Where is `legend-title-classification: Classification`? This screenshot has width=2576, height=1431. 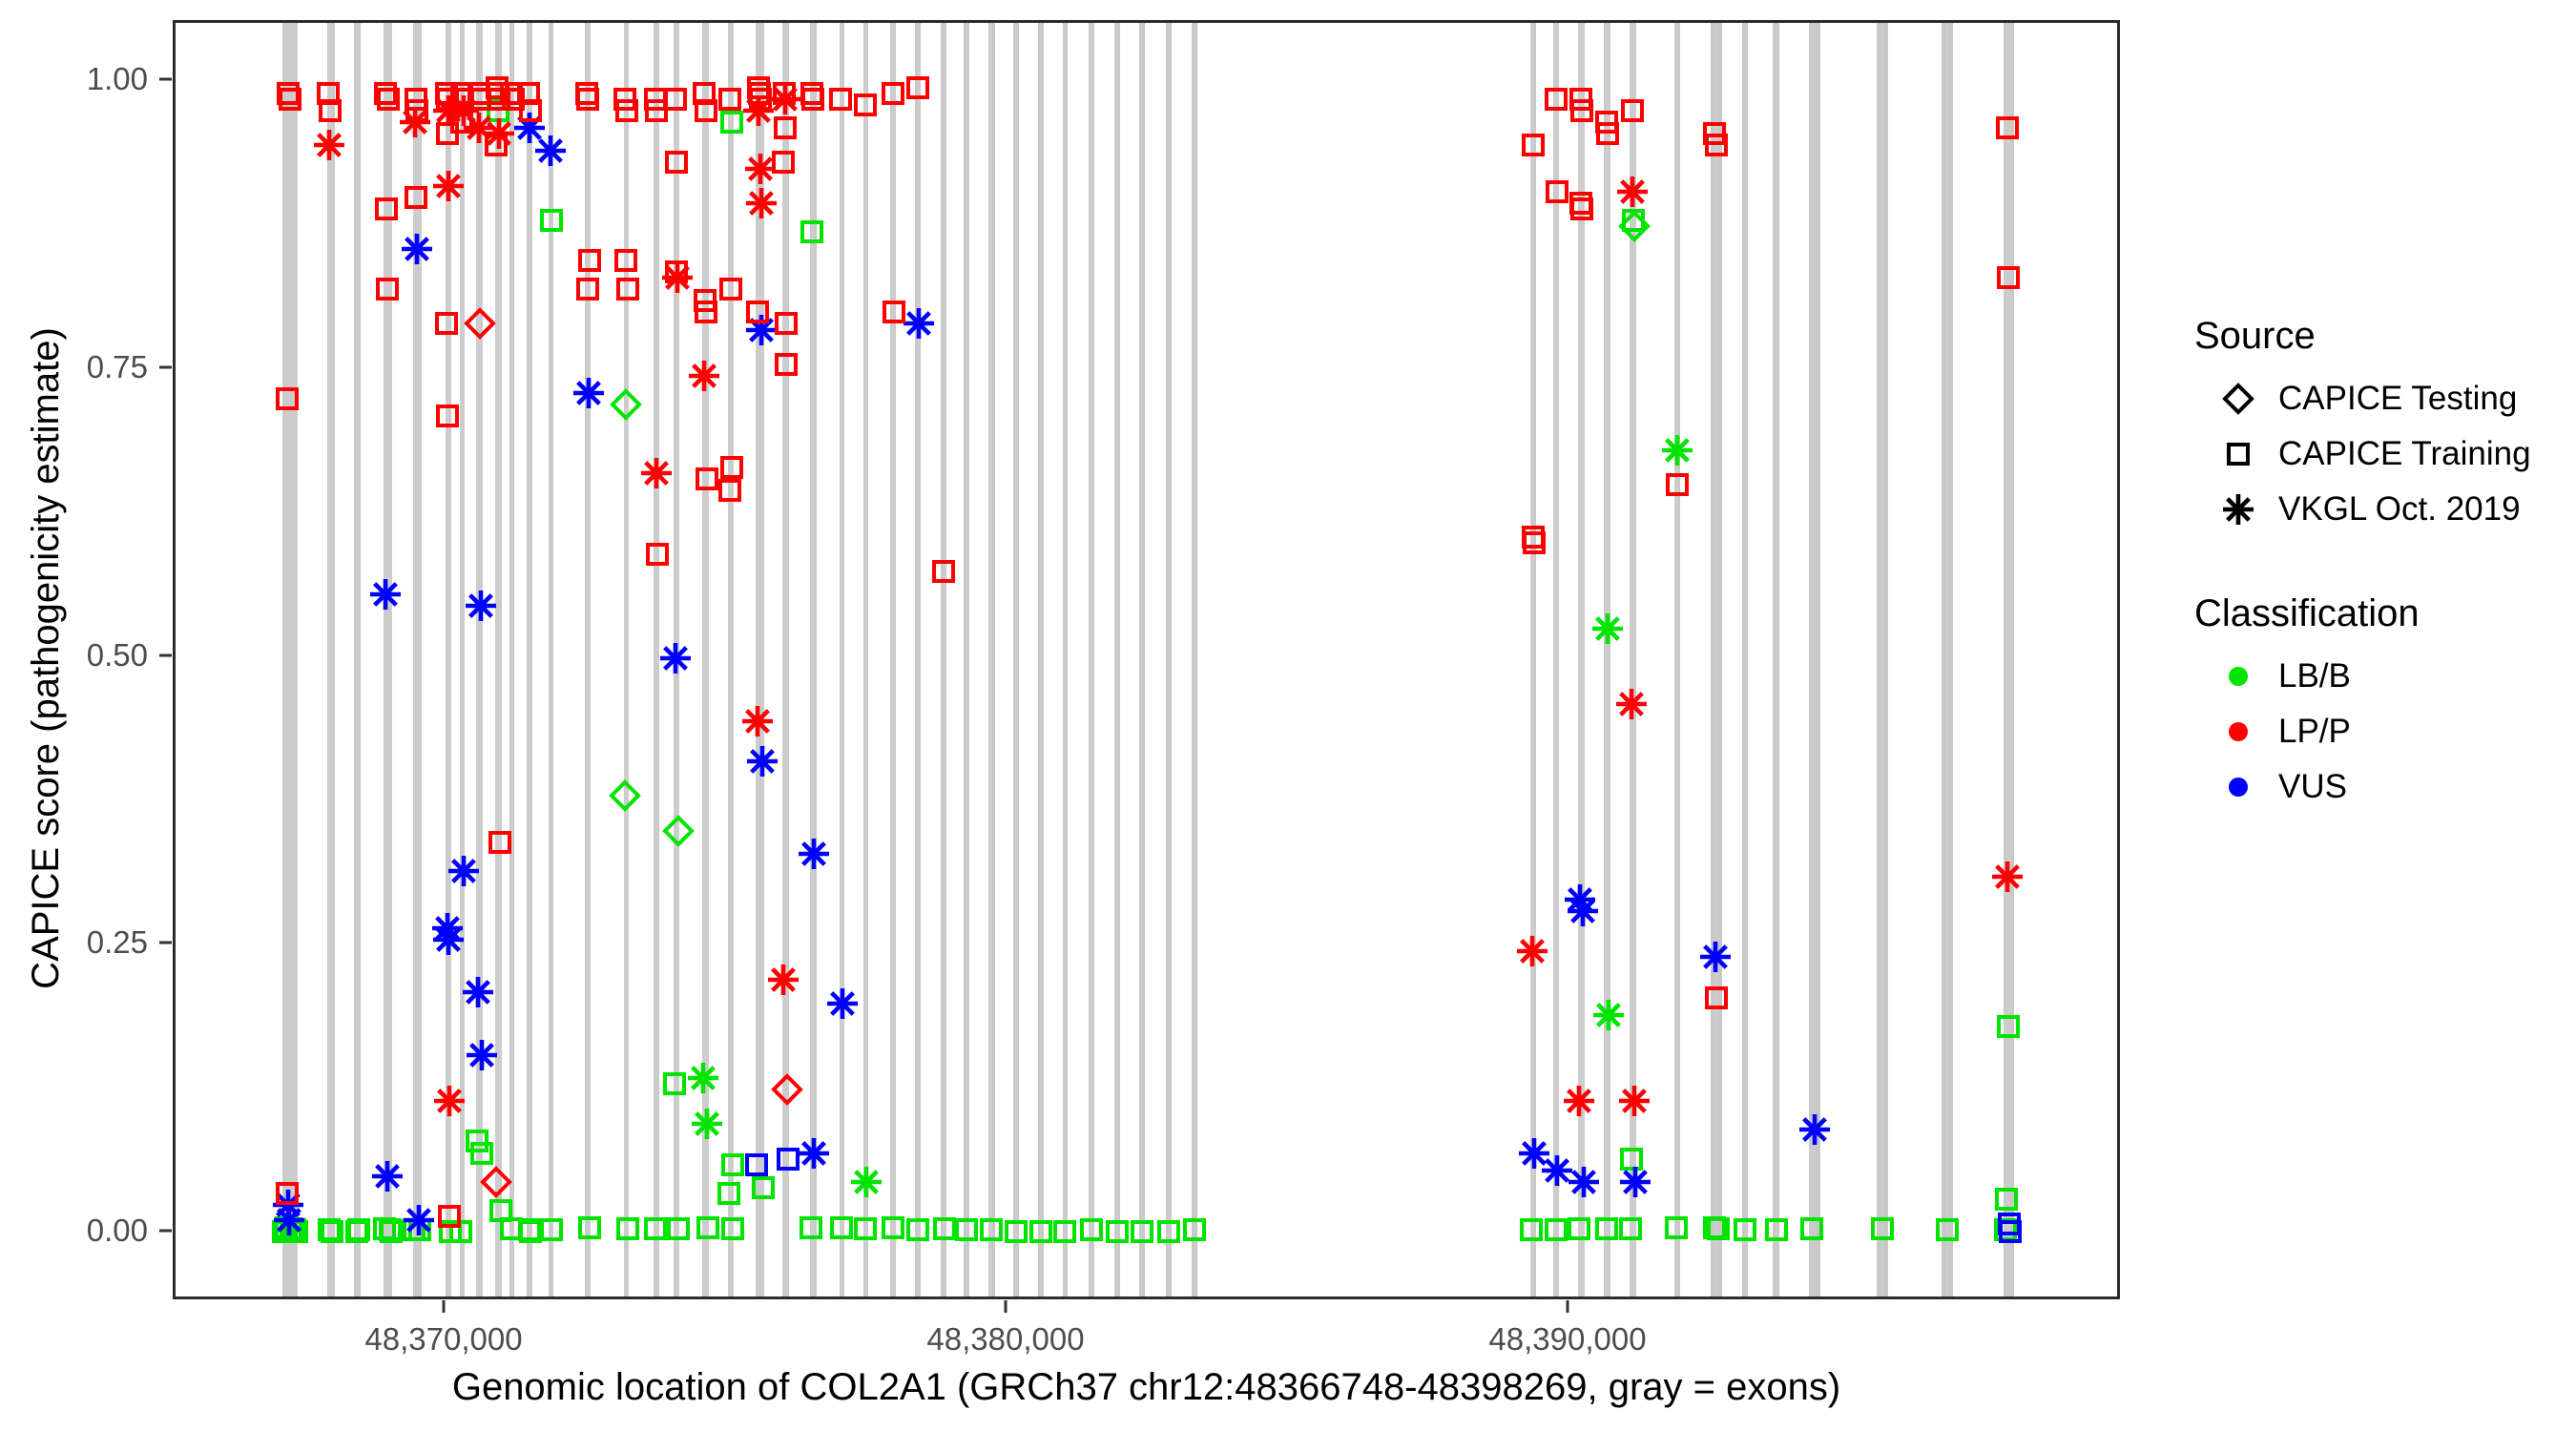 legend-title-classification: Classification is located at coordinates (2307, 613).